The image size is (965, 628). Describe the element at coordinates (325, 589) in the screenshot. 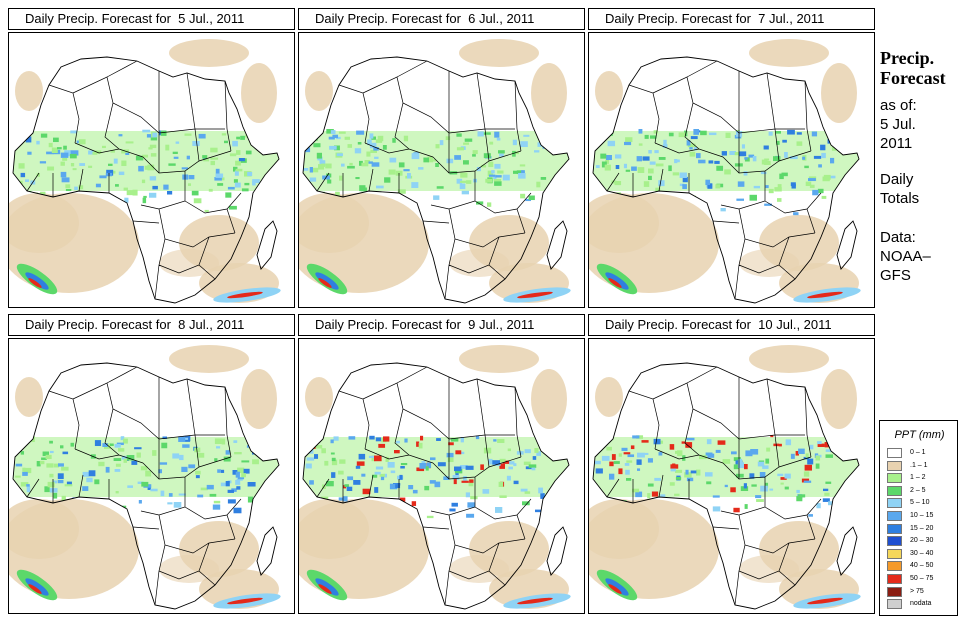

I see `storm-cell` at that location.